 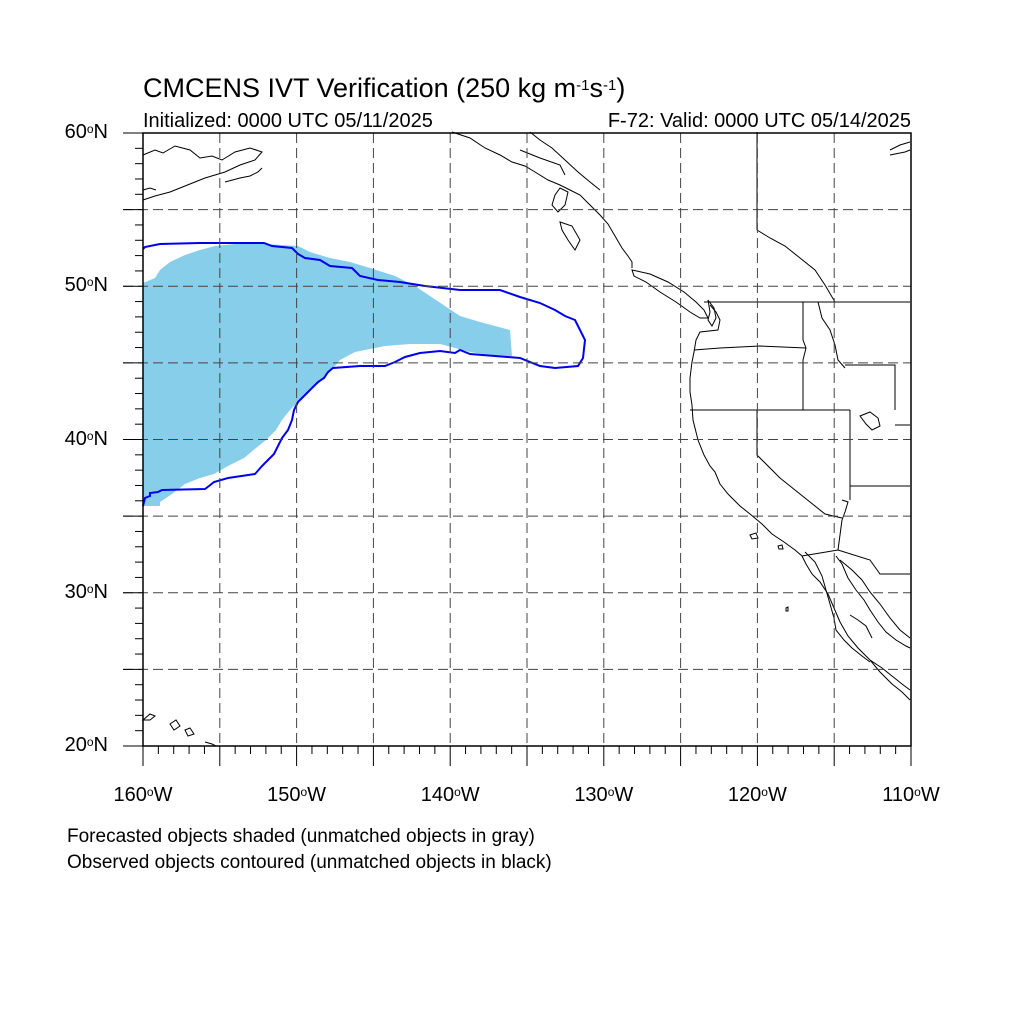 I want to click on valid-time: F-72: Valid: 0000 UTC 05/14/2025, so click(x=759, y=121).